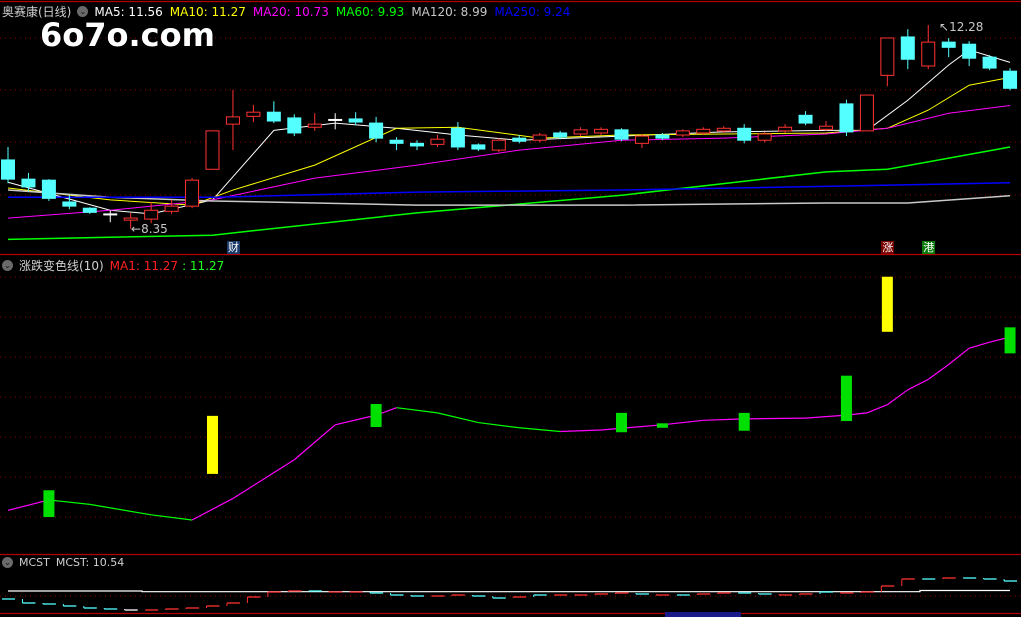 Image resolution: width=1021 pixels, height=617 pixels. What do you see at coordinates (128, 11) in the screenshot?
I see `ma-label: MA5: 11.56` at bounding box center [128, 11].